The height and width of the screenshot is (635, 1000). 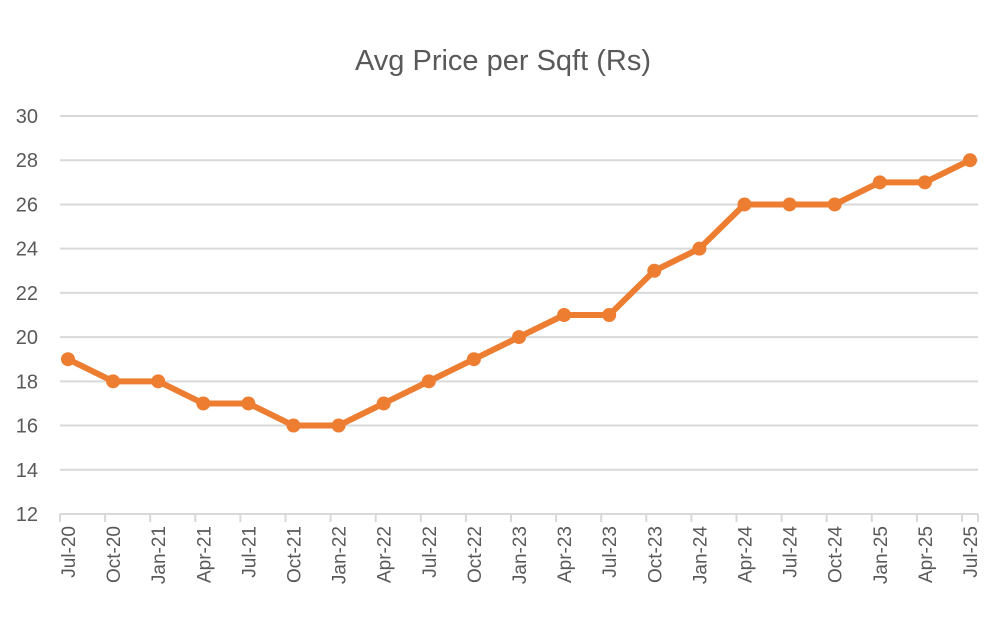 What do you see at coordinates (27, 250) in the screenshot?
I see `y-tick-label: 24` at bounding box center [27, 250].